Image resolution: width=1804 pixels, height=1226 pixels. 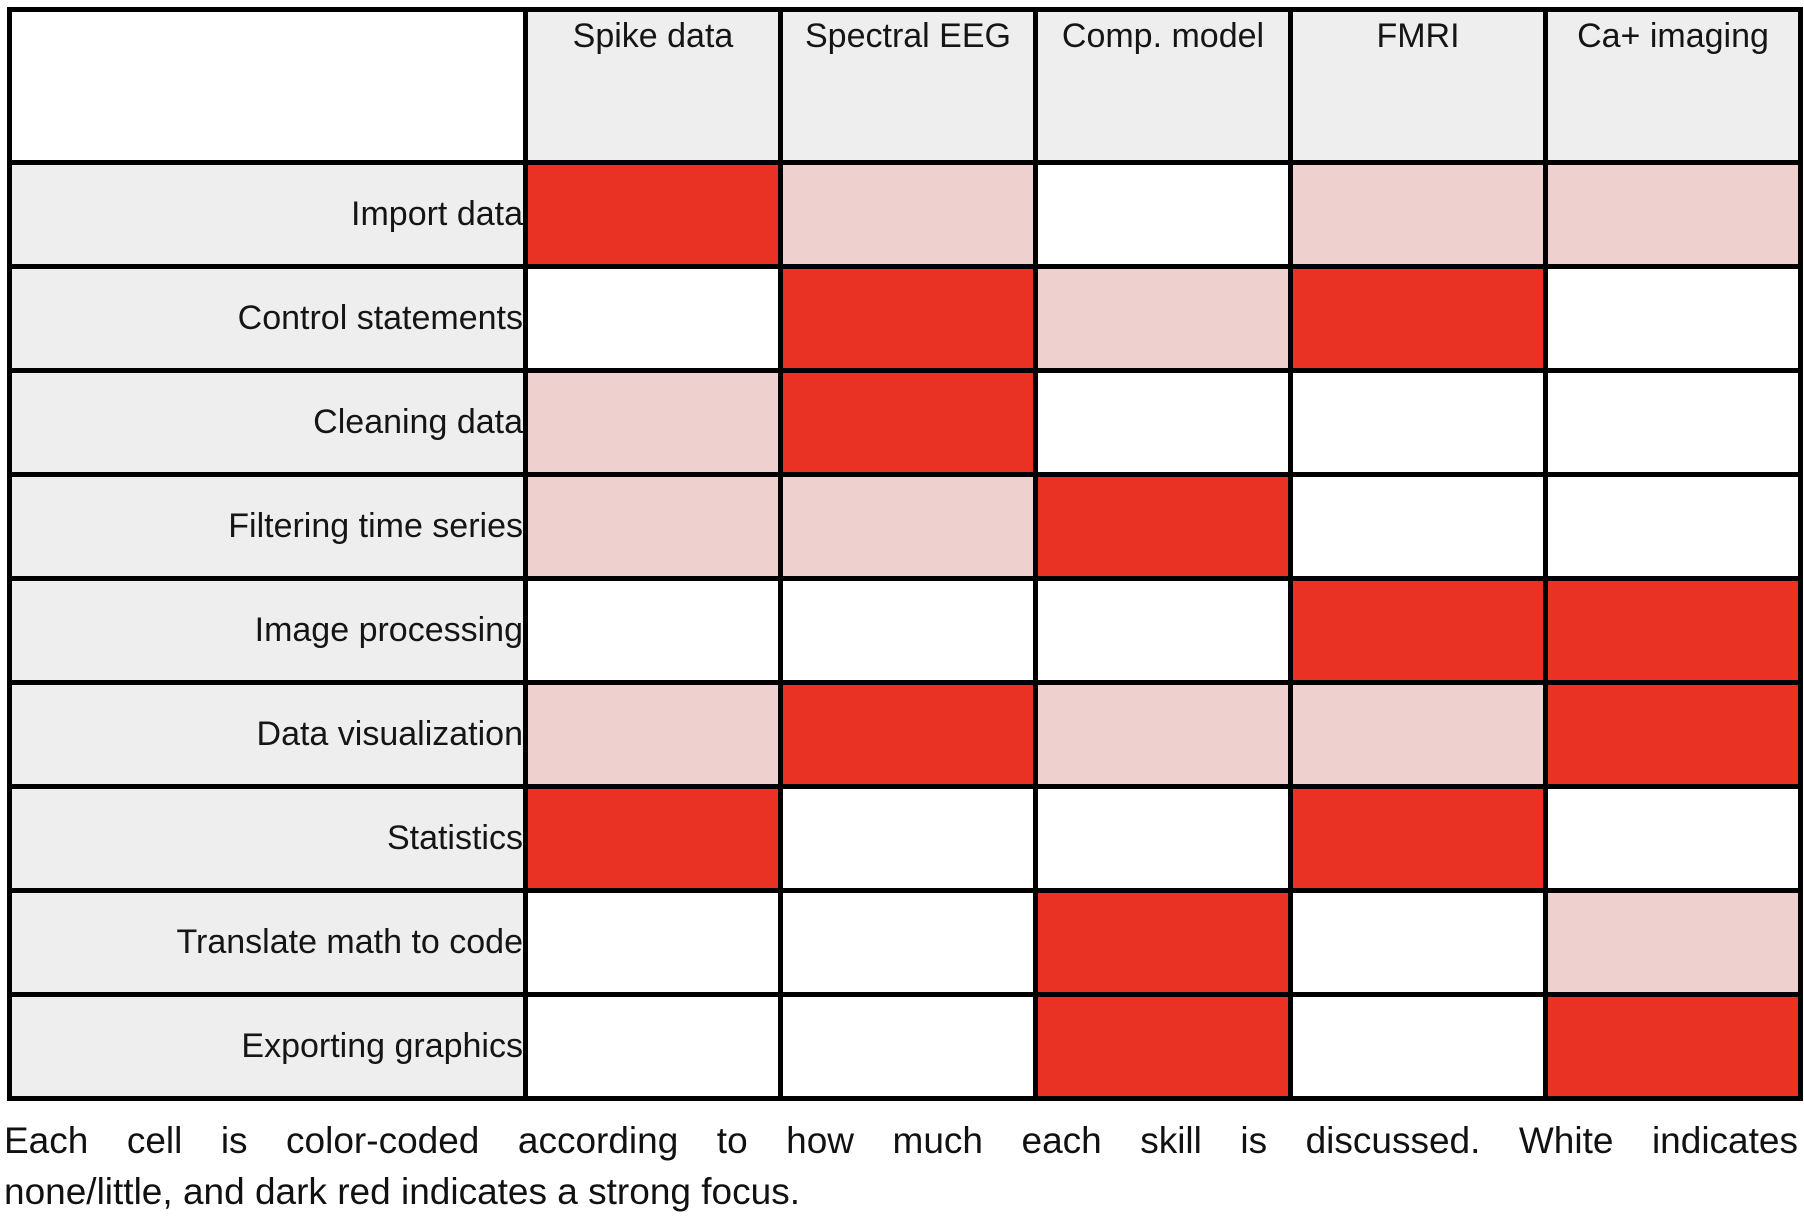 What do you see at coordinates (267, 838) in the screenshot?
I see `row-label-7: Statistics` at bounding box center [267, 838].